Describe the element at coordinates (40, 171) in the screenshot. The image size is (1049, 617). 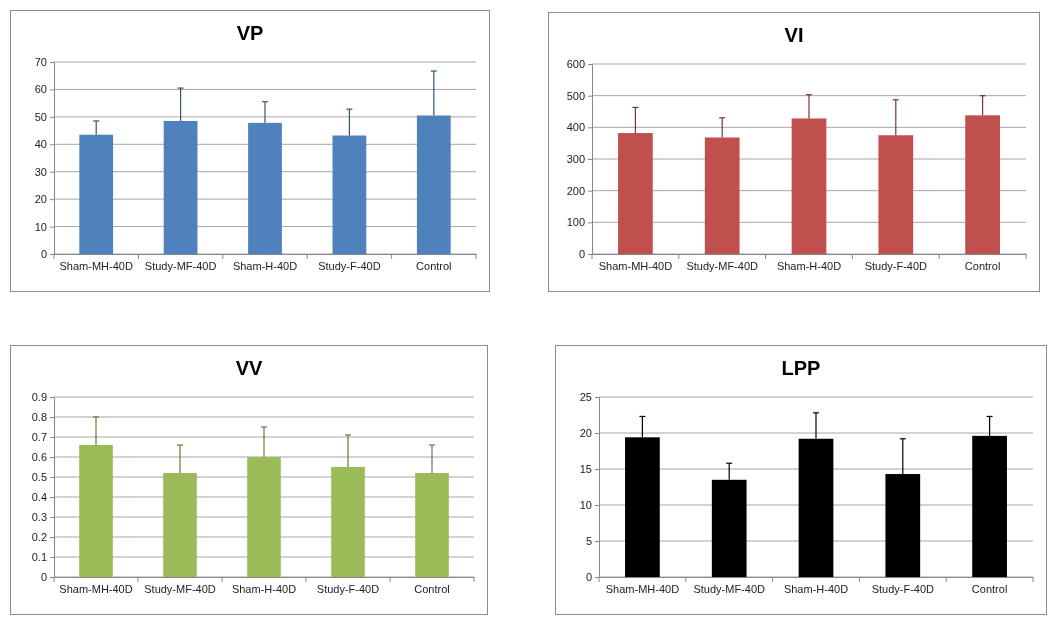
I see `y-tick-label: 30` at that location.